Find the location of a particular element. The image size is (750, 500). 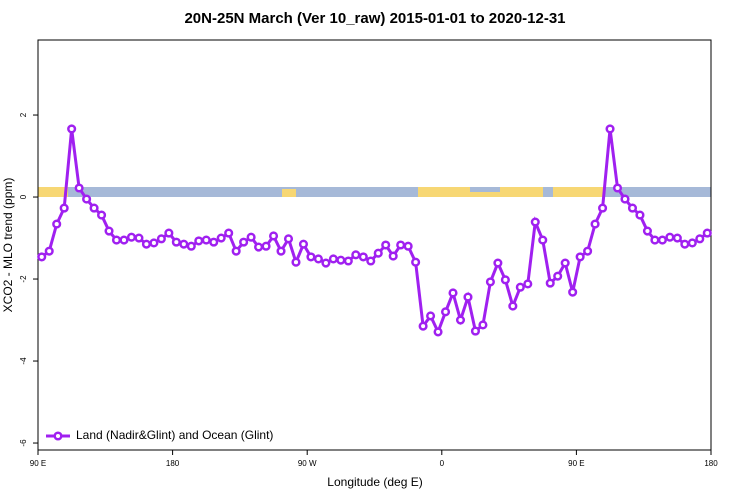

y-tick-label: -4 is located at coordinates (23, 361).